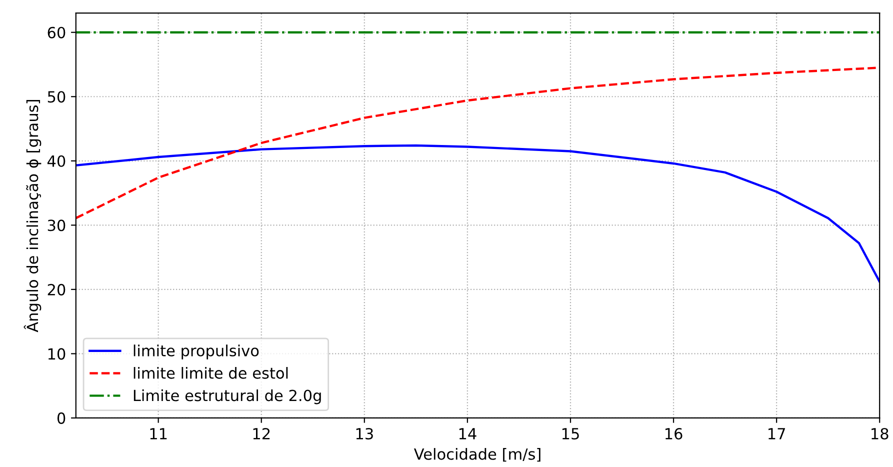  Describe the element at coordinates (261, 434) in the screenshot. I see `x-tick-label: 12` at that location.